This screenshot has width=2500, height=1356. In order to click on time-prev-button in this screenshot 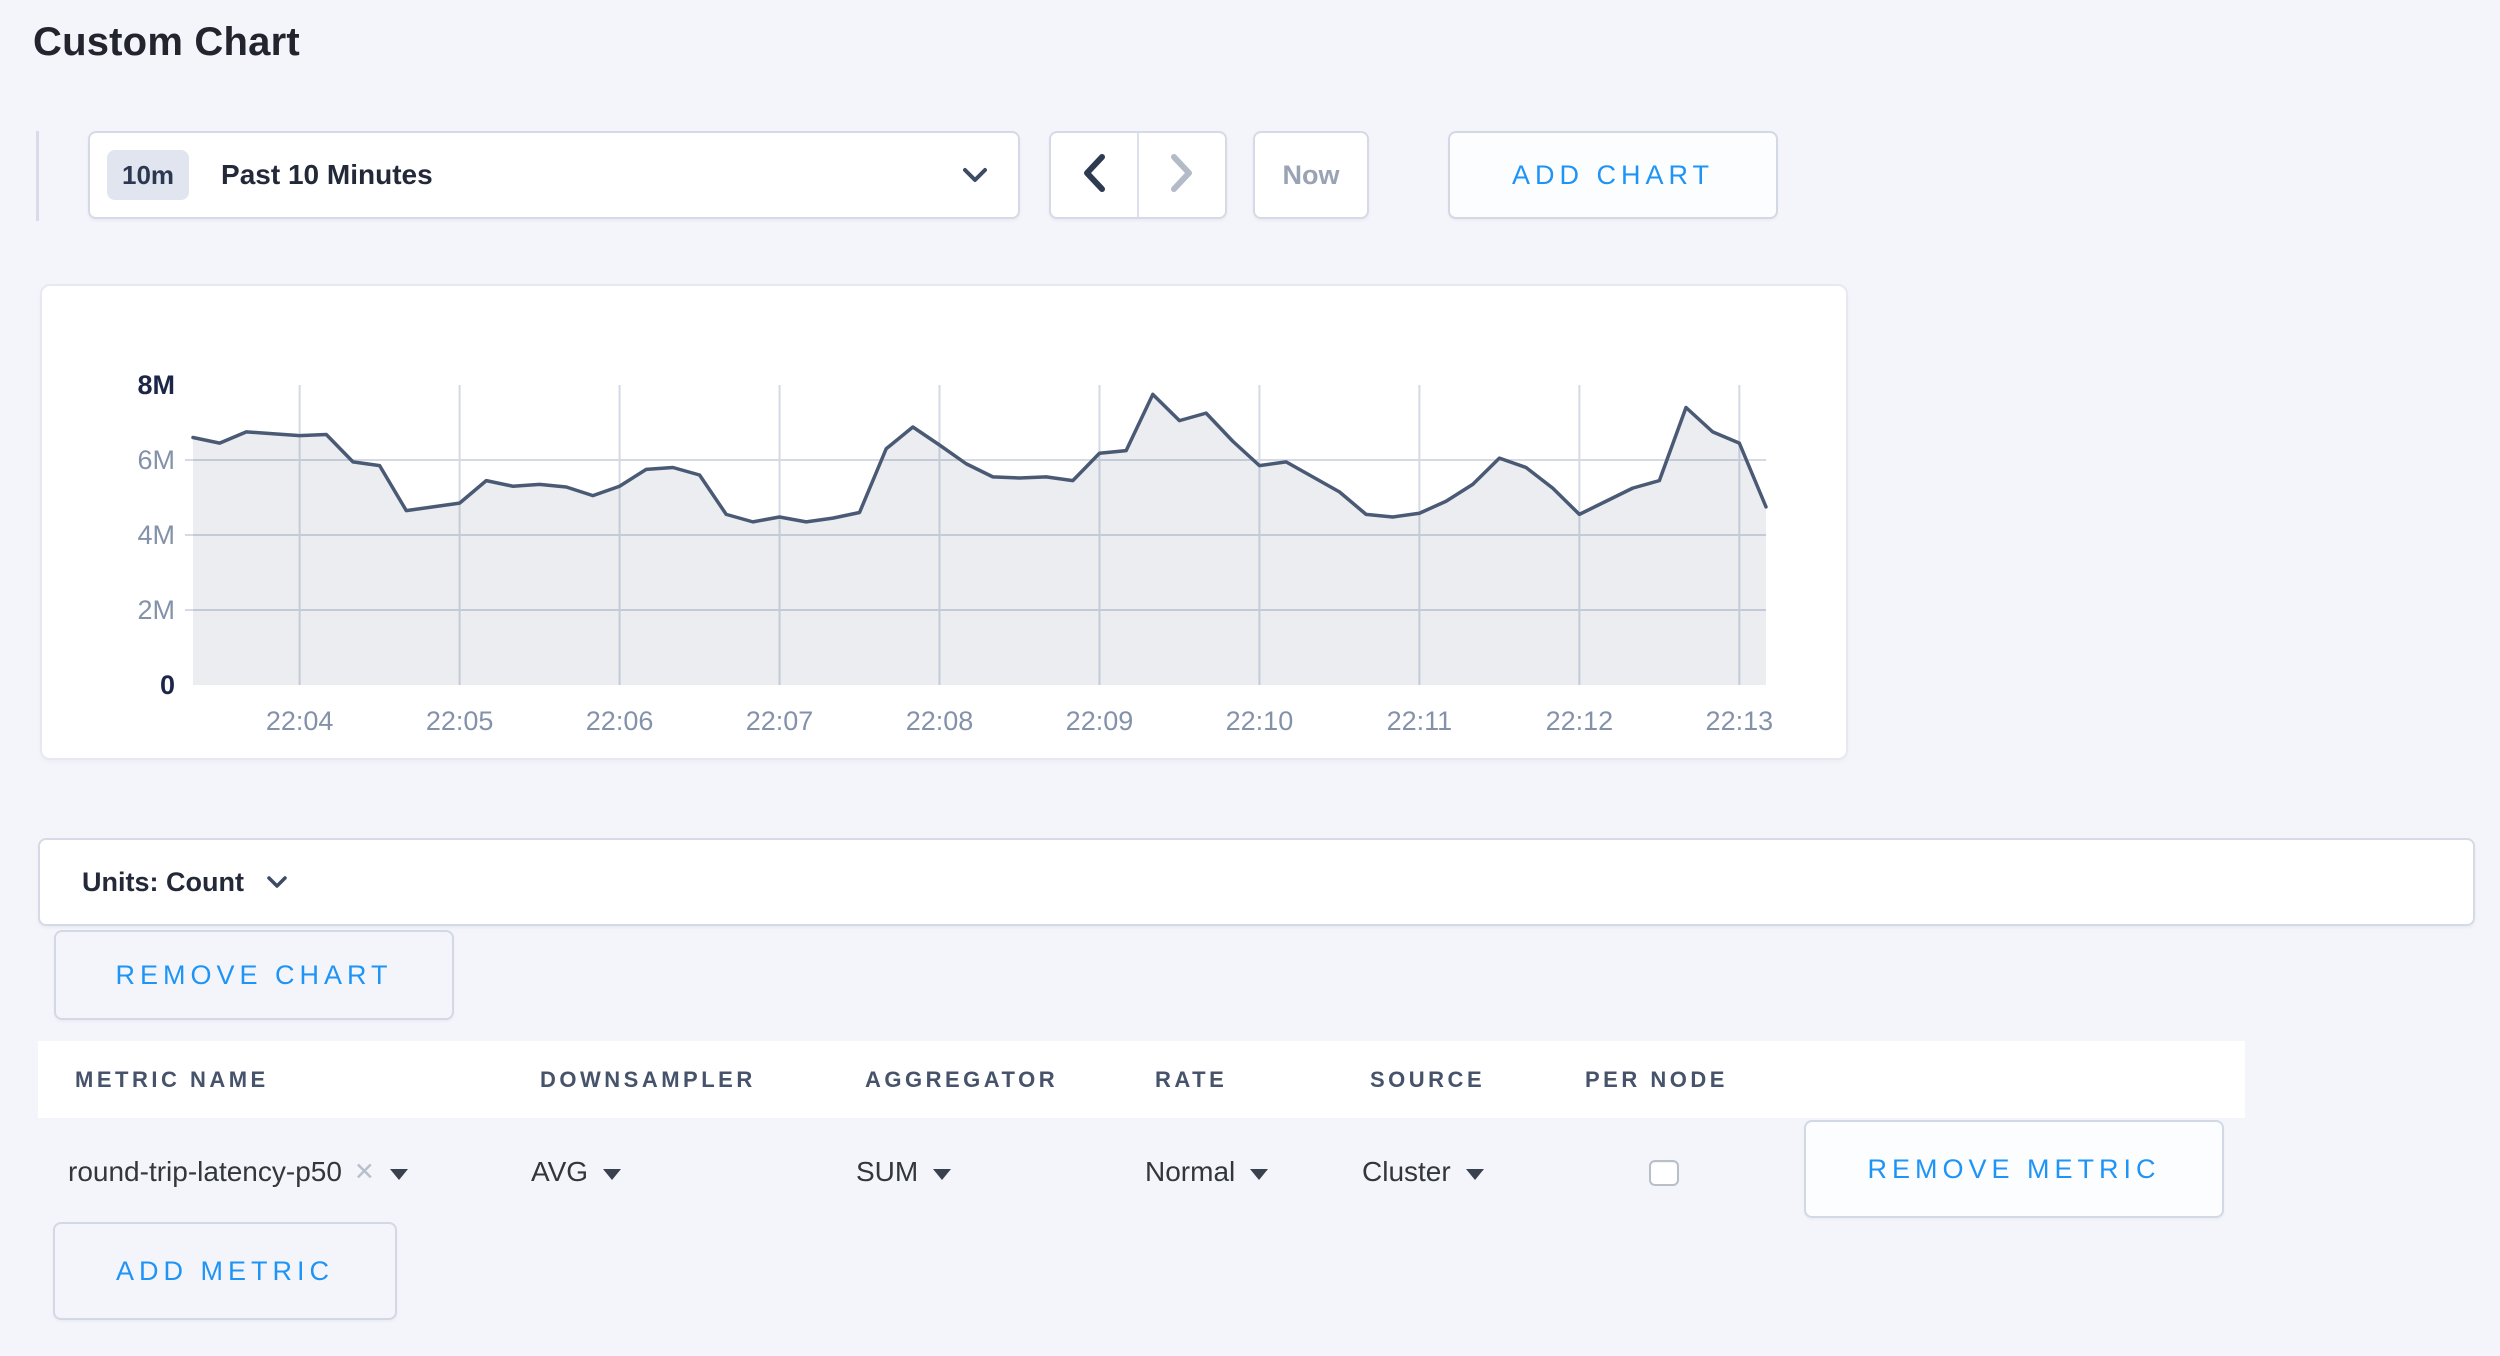, I will do `click(1094, 175)`.